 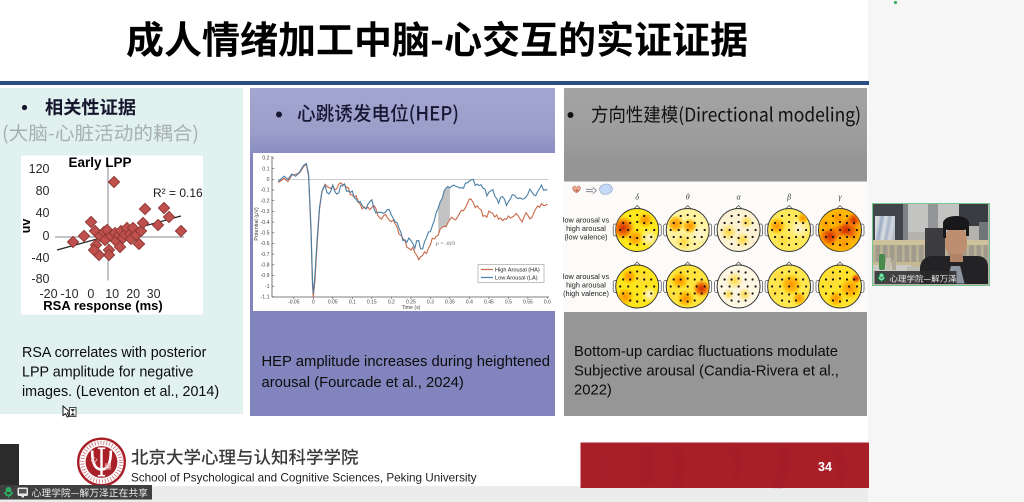 What do you see at coordinates (333, 303) in the screenshot?
I see `svg-text: 0.05` at bounding box center [333, 303].